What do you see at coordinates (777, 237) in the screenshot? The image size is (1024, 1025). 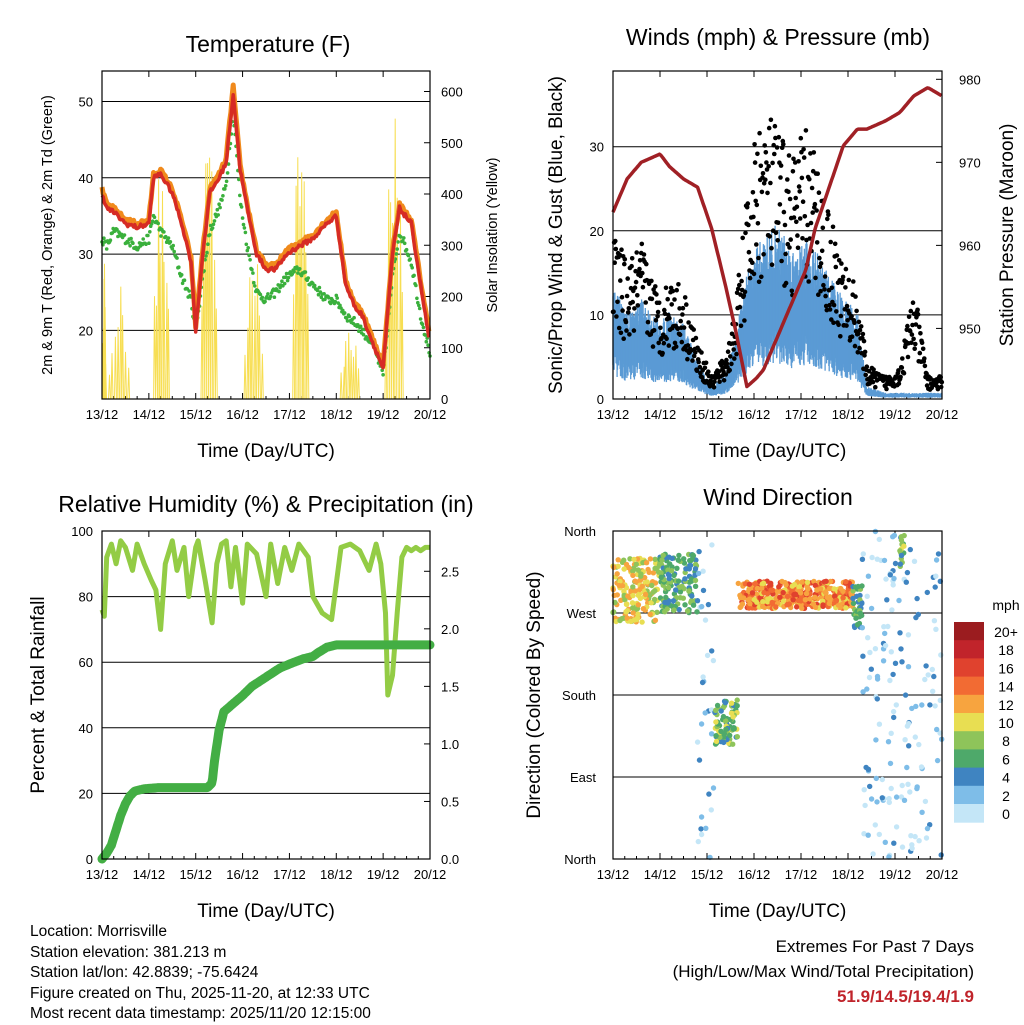 I see `pressure-line` at bounding box center [777, 237].